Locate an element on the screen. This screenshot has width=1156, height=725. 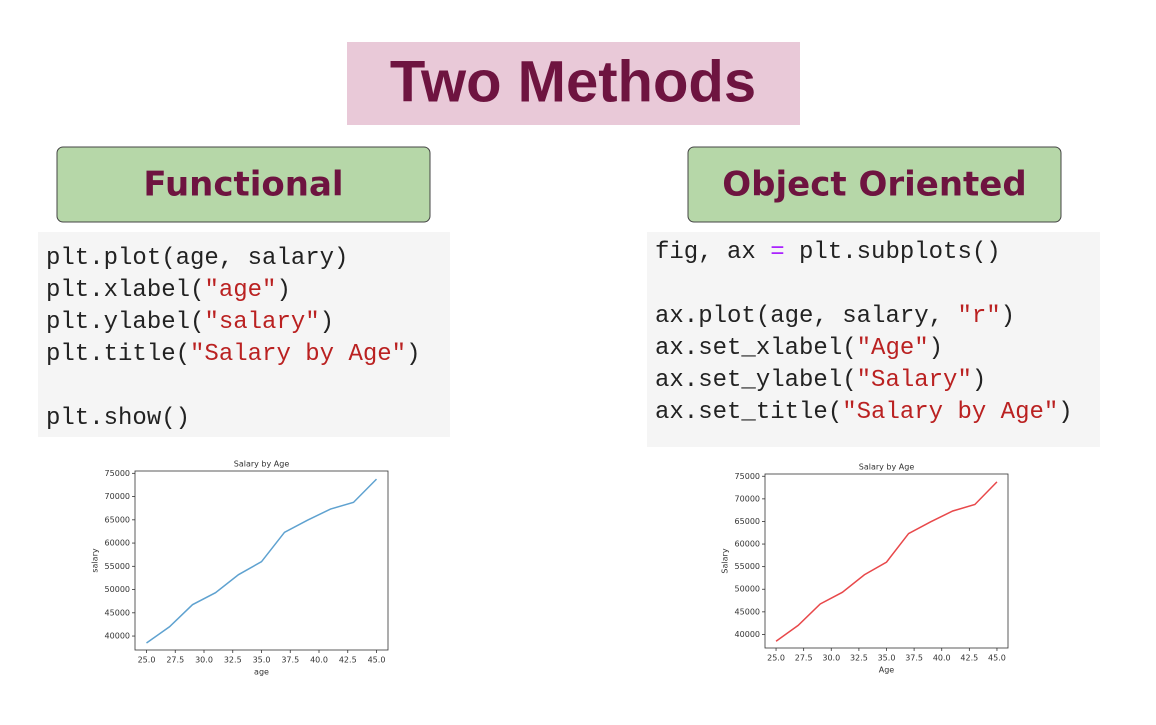
y-axis-label: salary is located at coordinates (95, 560).